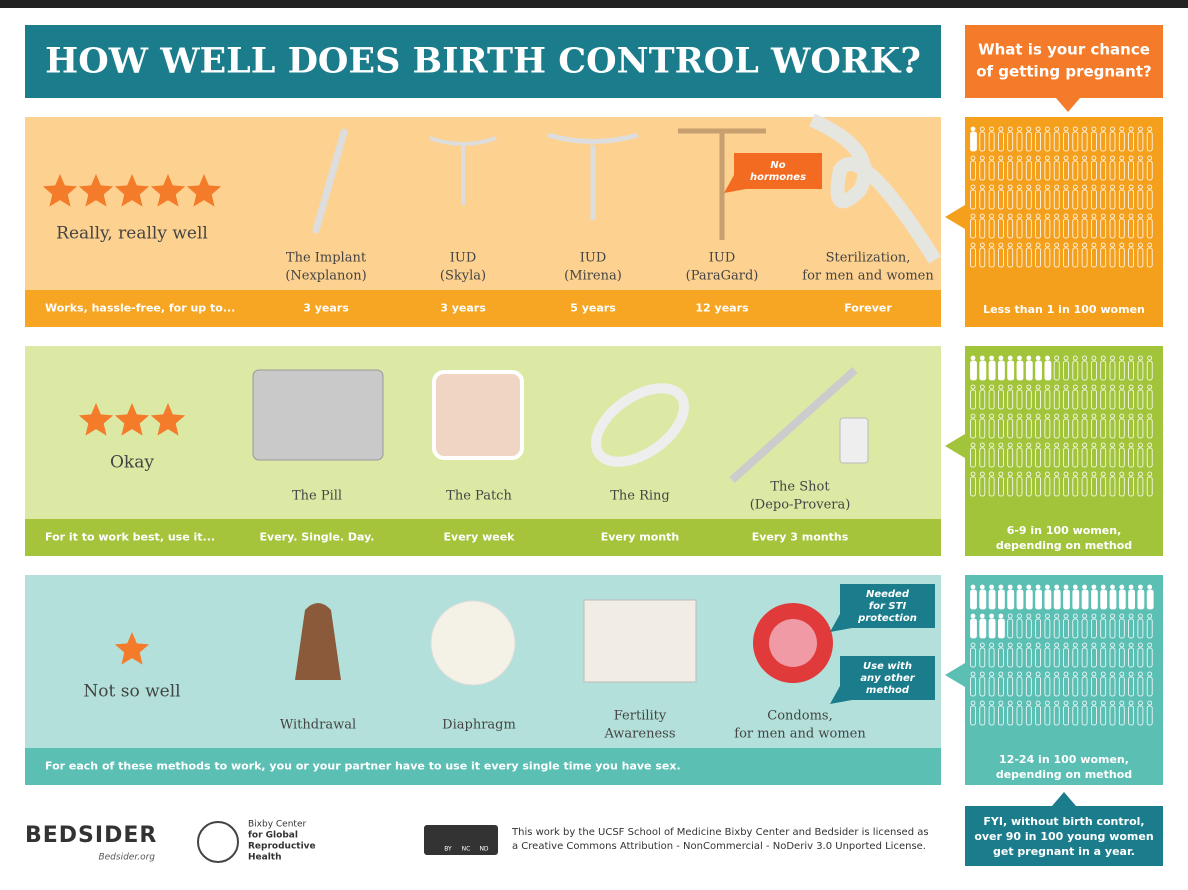 This screenshot has width=1188, height=890. I want to click on chance-header-box, so click(1064, 61).